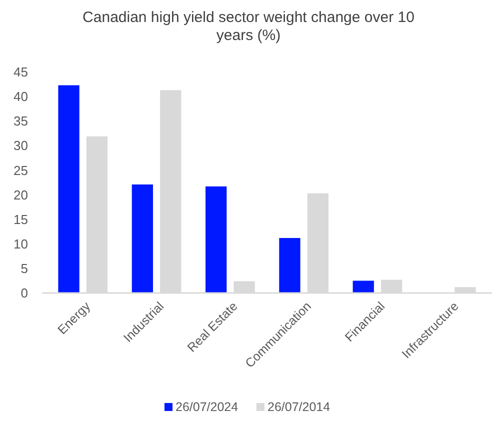 The width and height of the screenshot is (497, 422). I want to click on legend-label: 26/07/2014, so click(299, 407).